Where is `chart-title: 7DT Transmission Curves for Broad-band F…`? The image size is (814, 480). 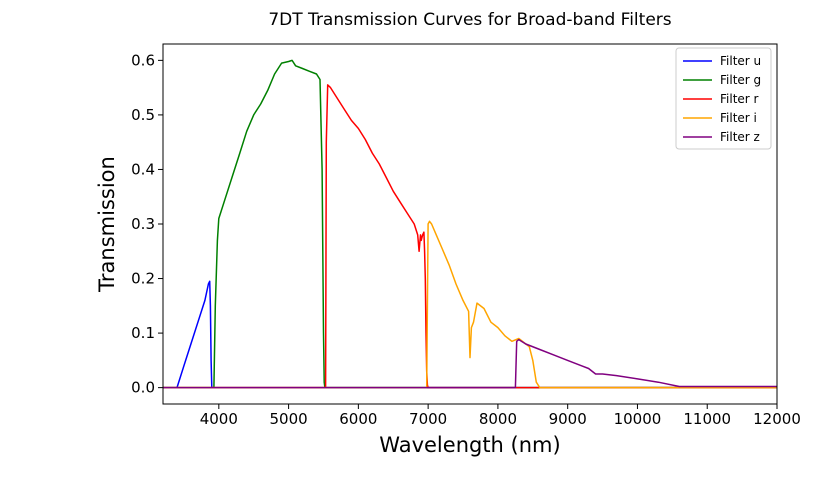 chart-title: 7DT Transmission Curves for Broad-band F… is located at coordinates (469, 20).